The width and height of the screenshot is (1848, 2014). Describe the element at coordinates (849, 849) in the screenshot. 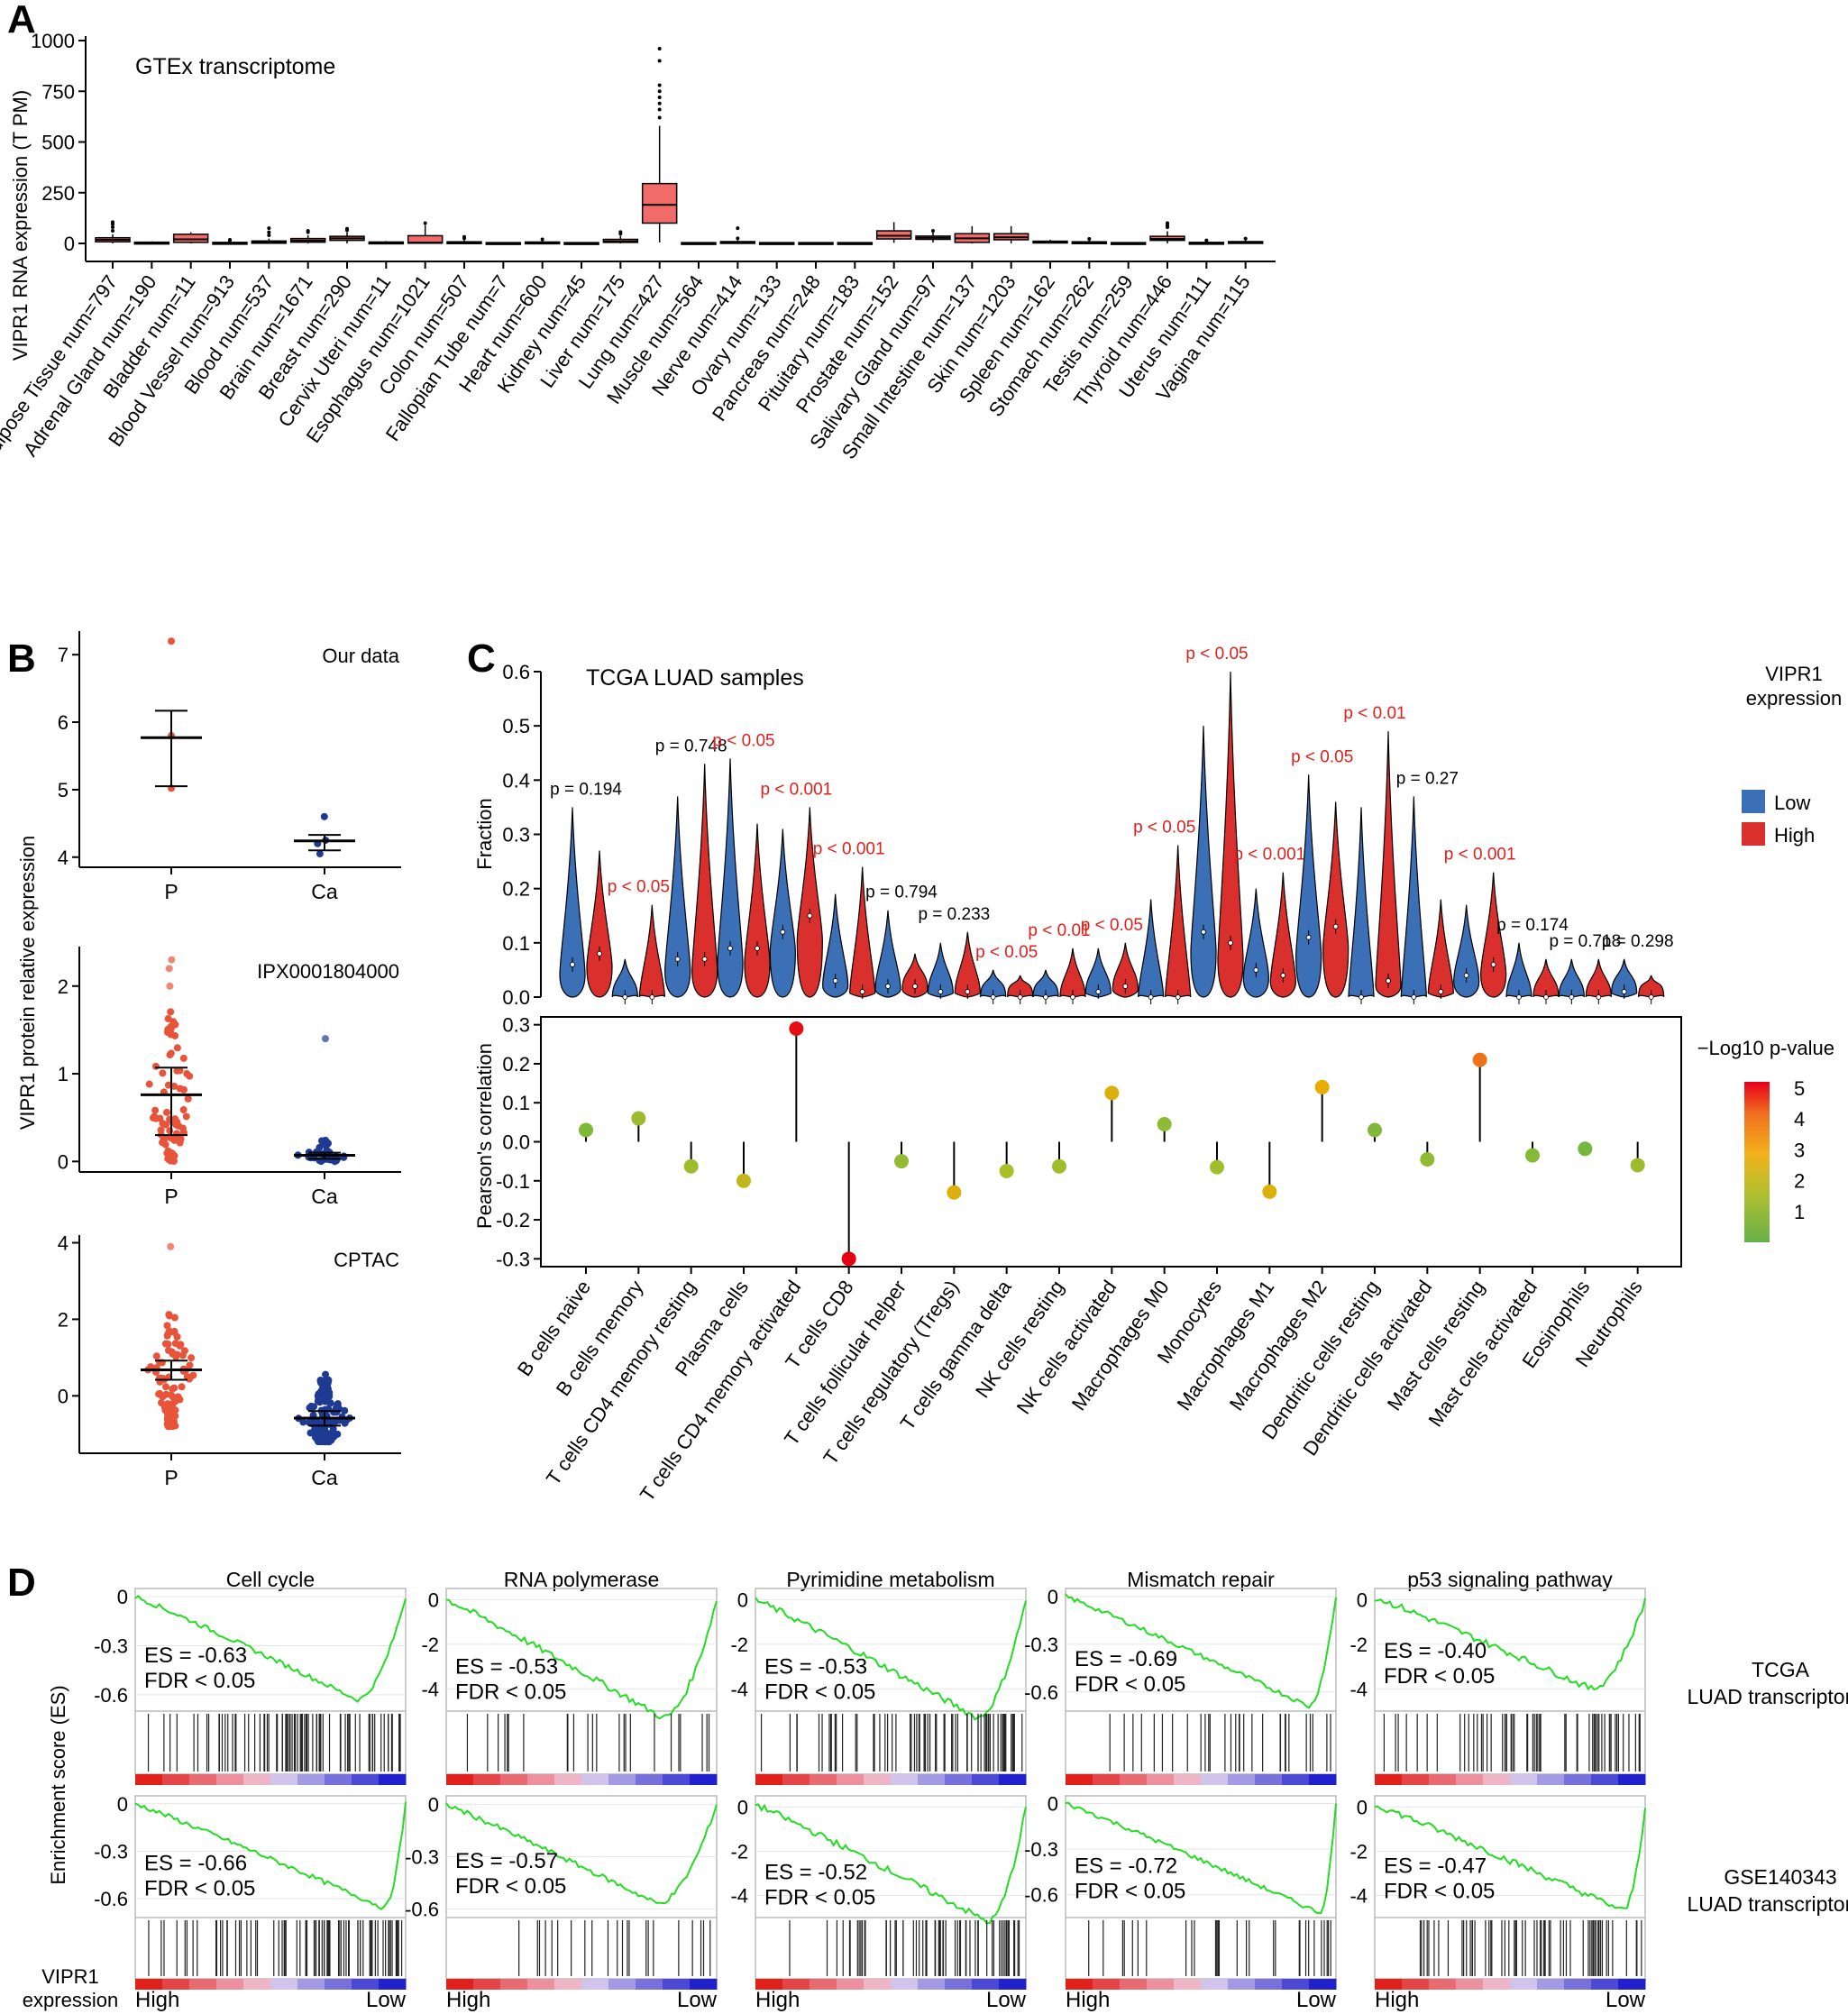

I see `c-pvalue-label: p < 0.001` at that location.